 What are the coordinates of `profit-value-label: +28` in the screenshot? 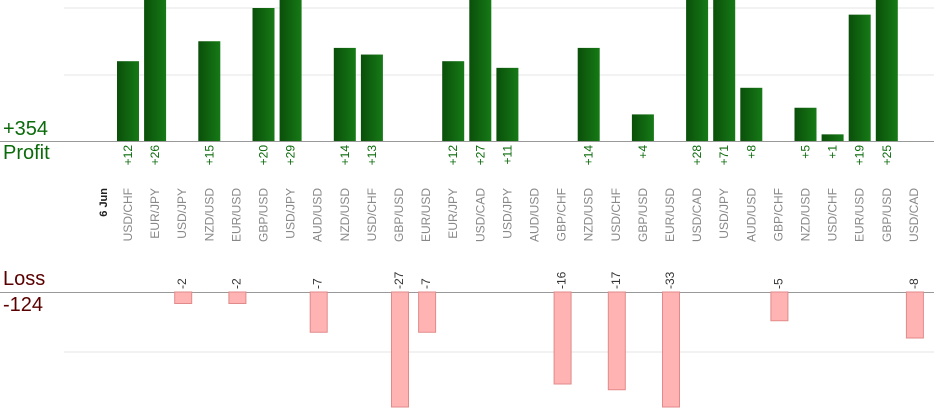 It's located at (697, 155).